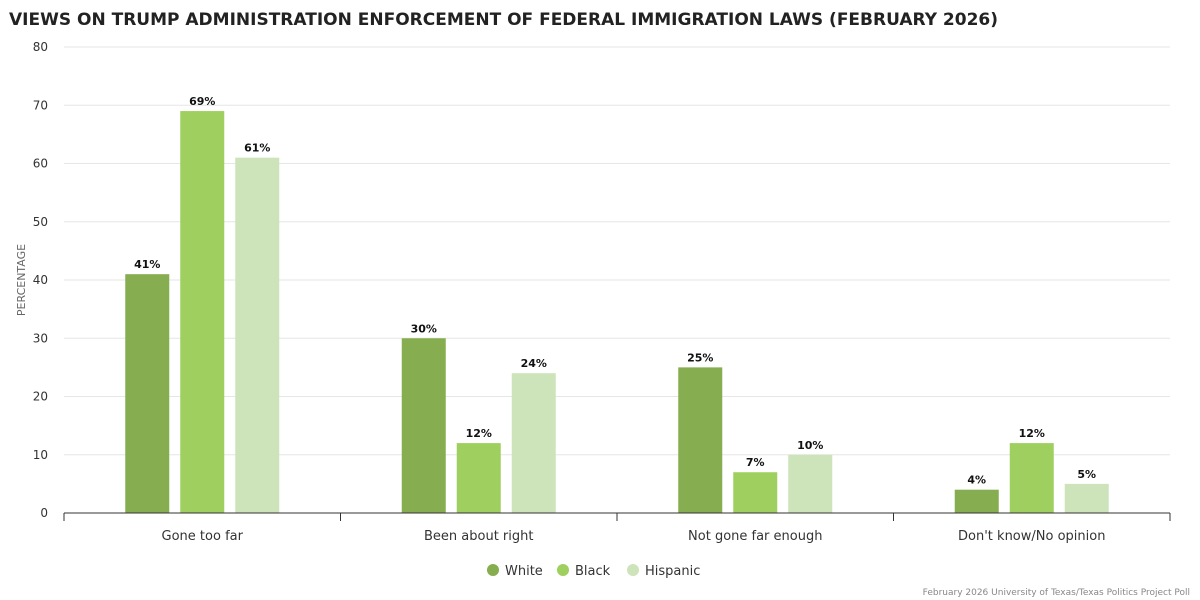 The height and width of the screenshot is (600, 1200). What do you see at coordinates (524, 571) in the screenshot?
I see `legend-label: White` at bounding box center [524, 571].